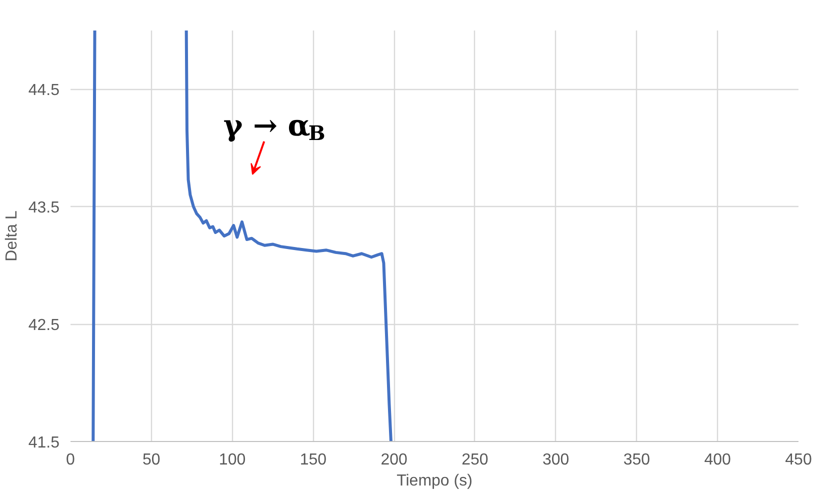 The image size is (833, 492). I want to click on y-tick-label: 44.5, so click(44, 91).